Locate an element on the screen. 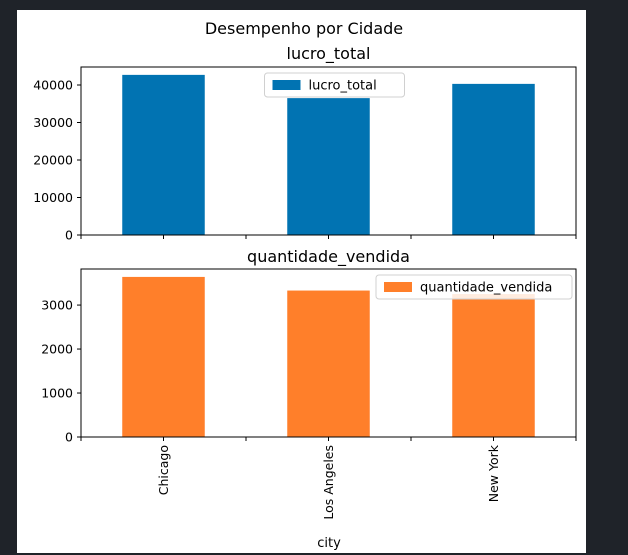 This screenshot has width=628, height=555. legend: lucro_total is located at coordinates (334, 85).